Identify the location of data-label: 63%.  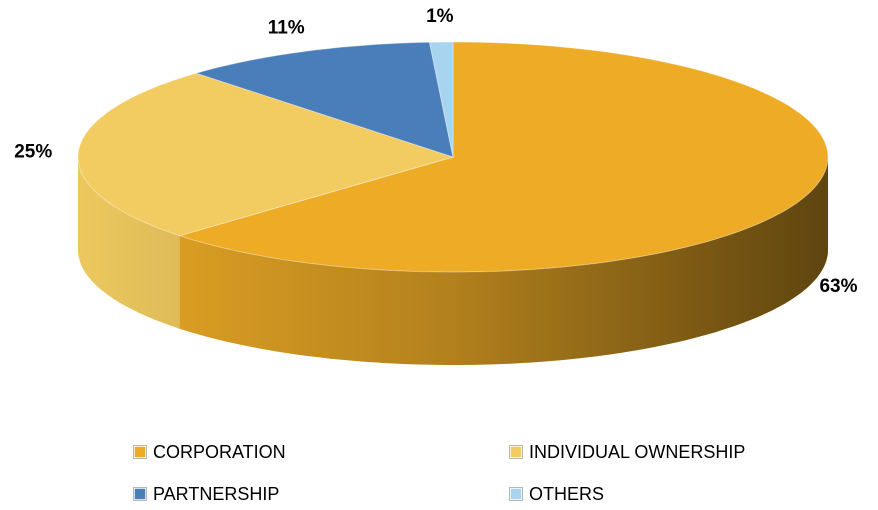
(838, 286).